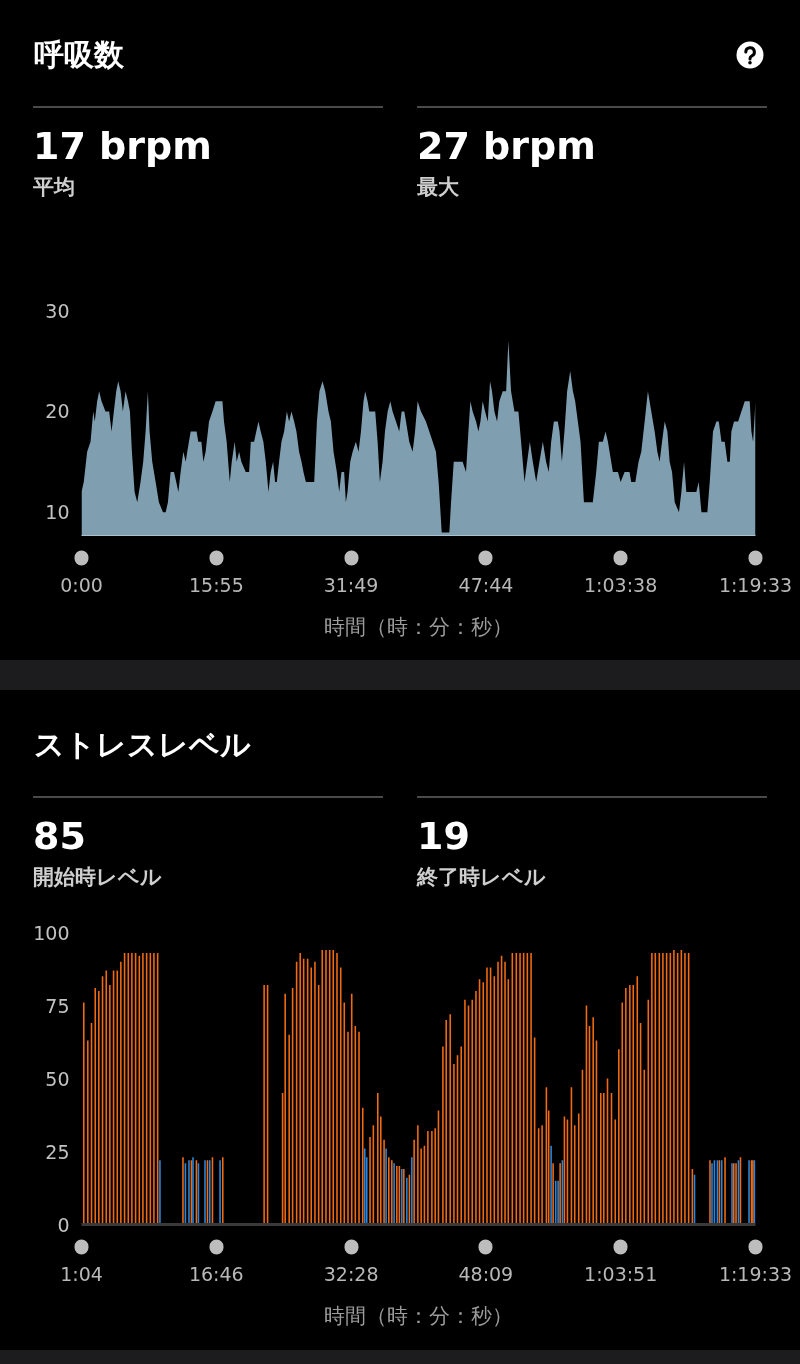  Describe the element at coordinates (57, 512) in the screenshot. I see `y-tick-label: 10` at that location.